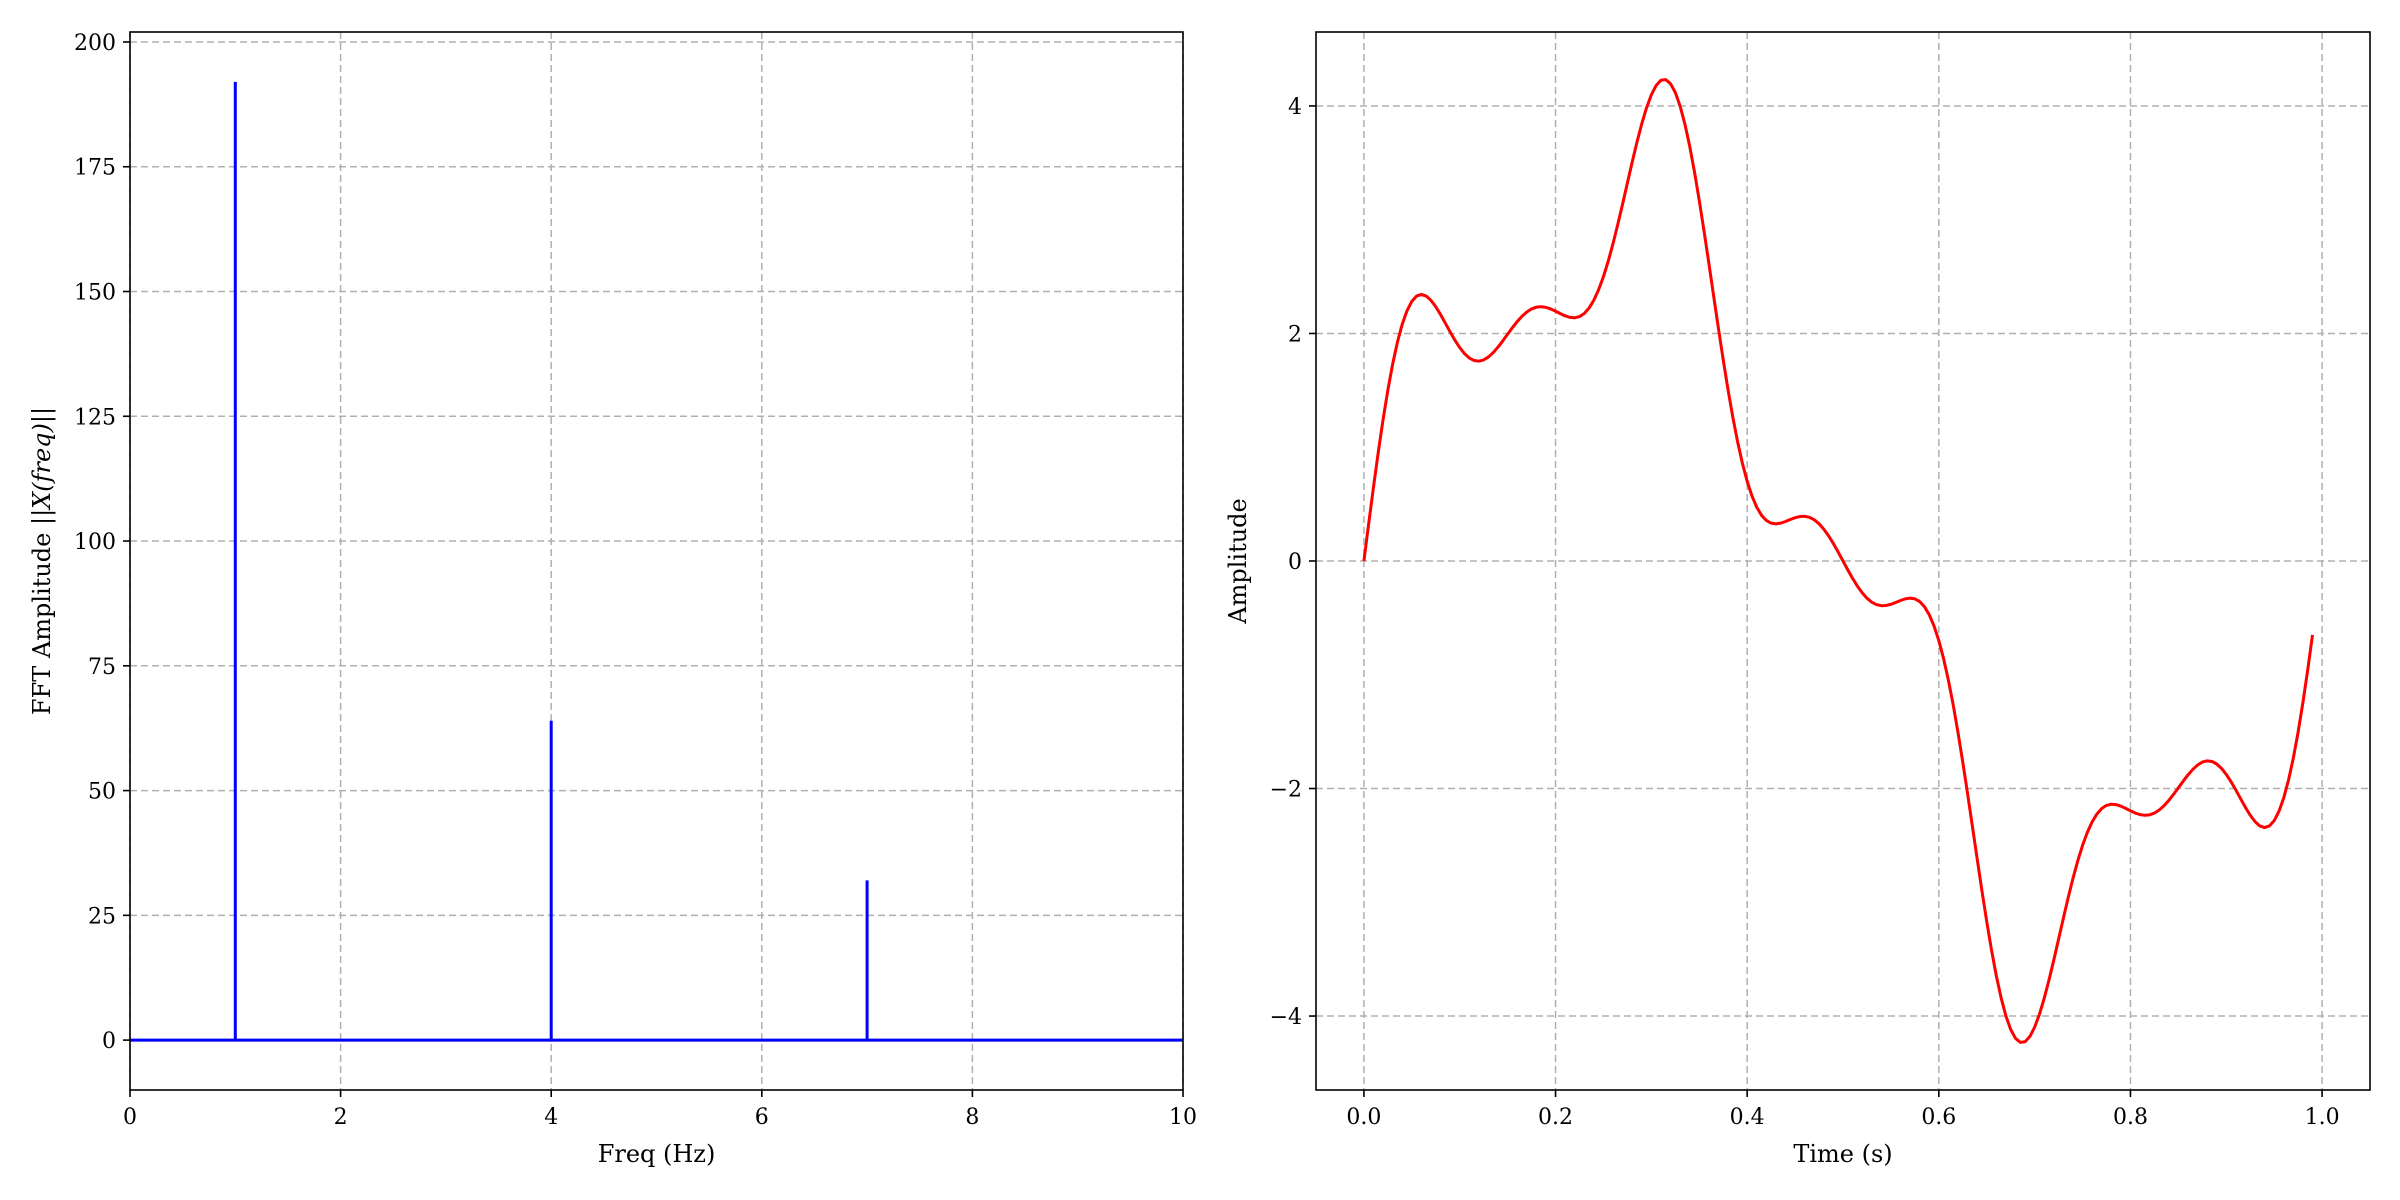 The image size is (2400, 1200). What do you see at coordinates (972, 1117) in the screenshot?
I see `fft-xtick-label-4: 8` at bounding box center [972, 1117].